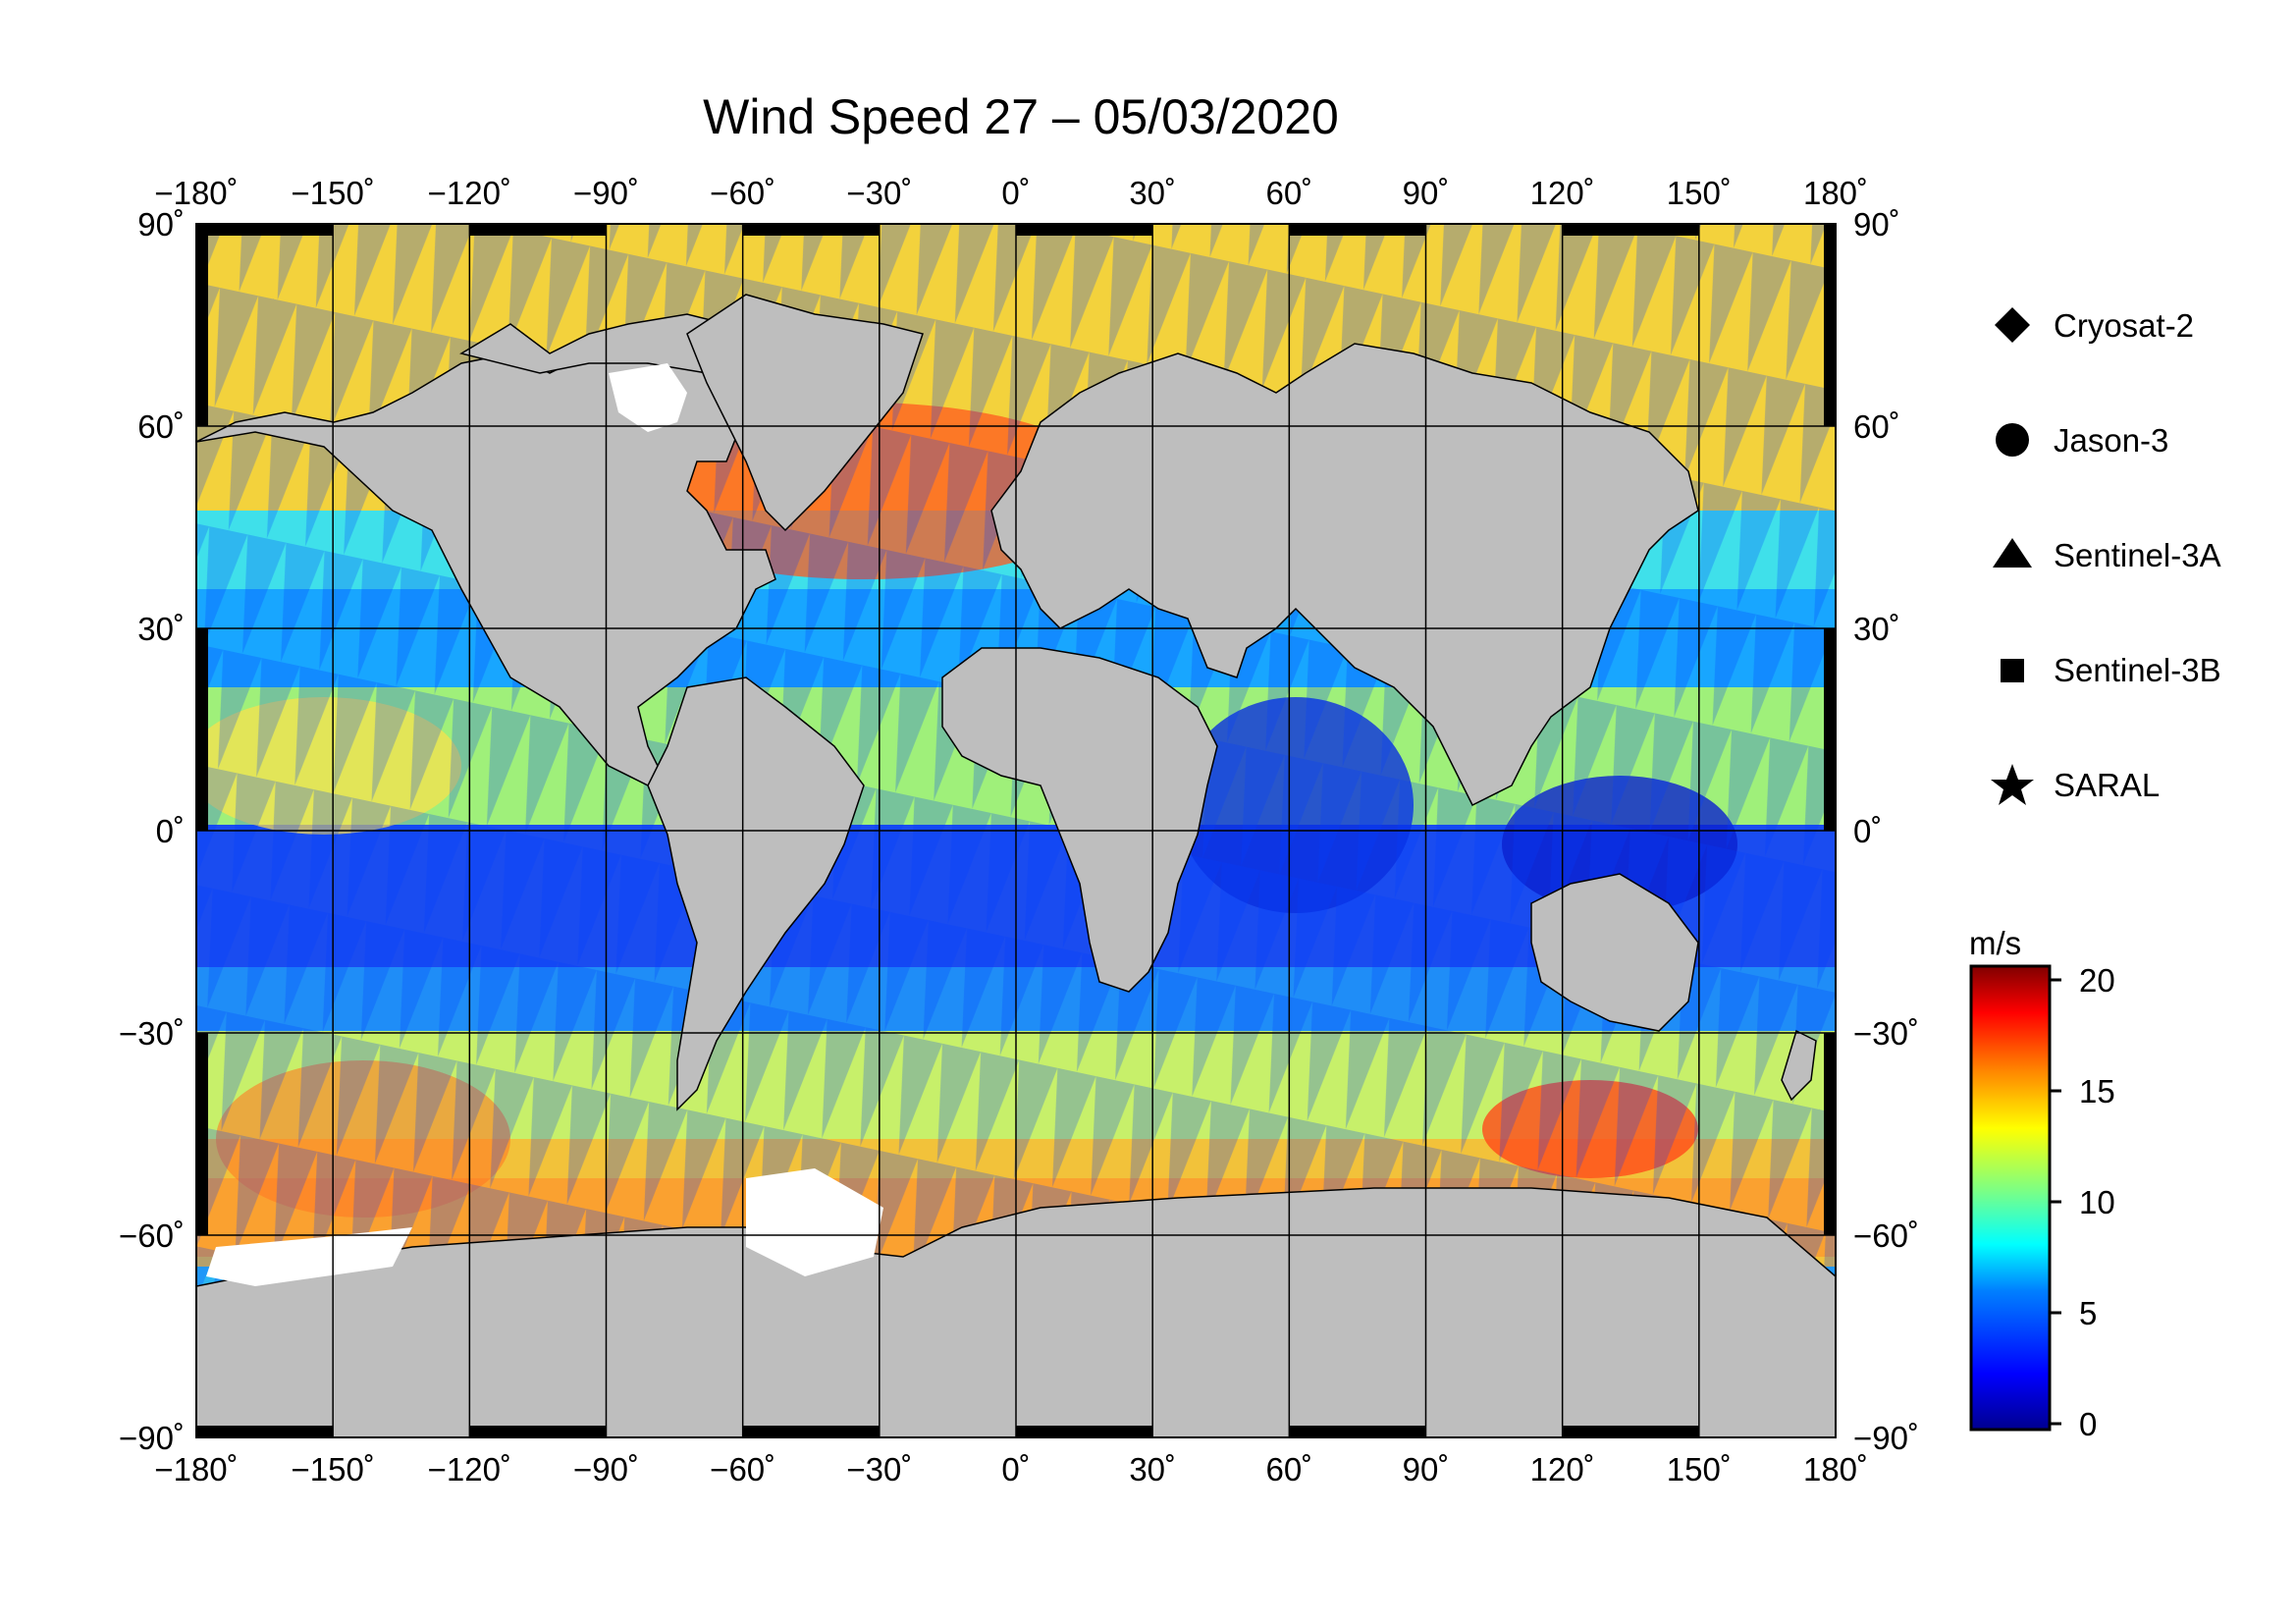 This screenshot has height=1623, width=2296. Describe the element at coordinates (2111, 440) in the screenshot. I see `legend-label: Jason-3` at that location.